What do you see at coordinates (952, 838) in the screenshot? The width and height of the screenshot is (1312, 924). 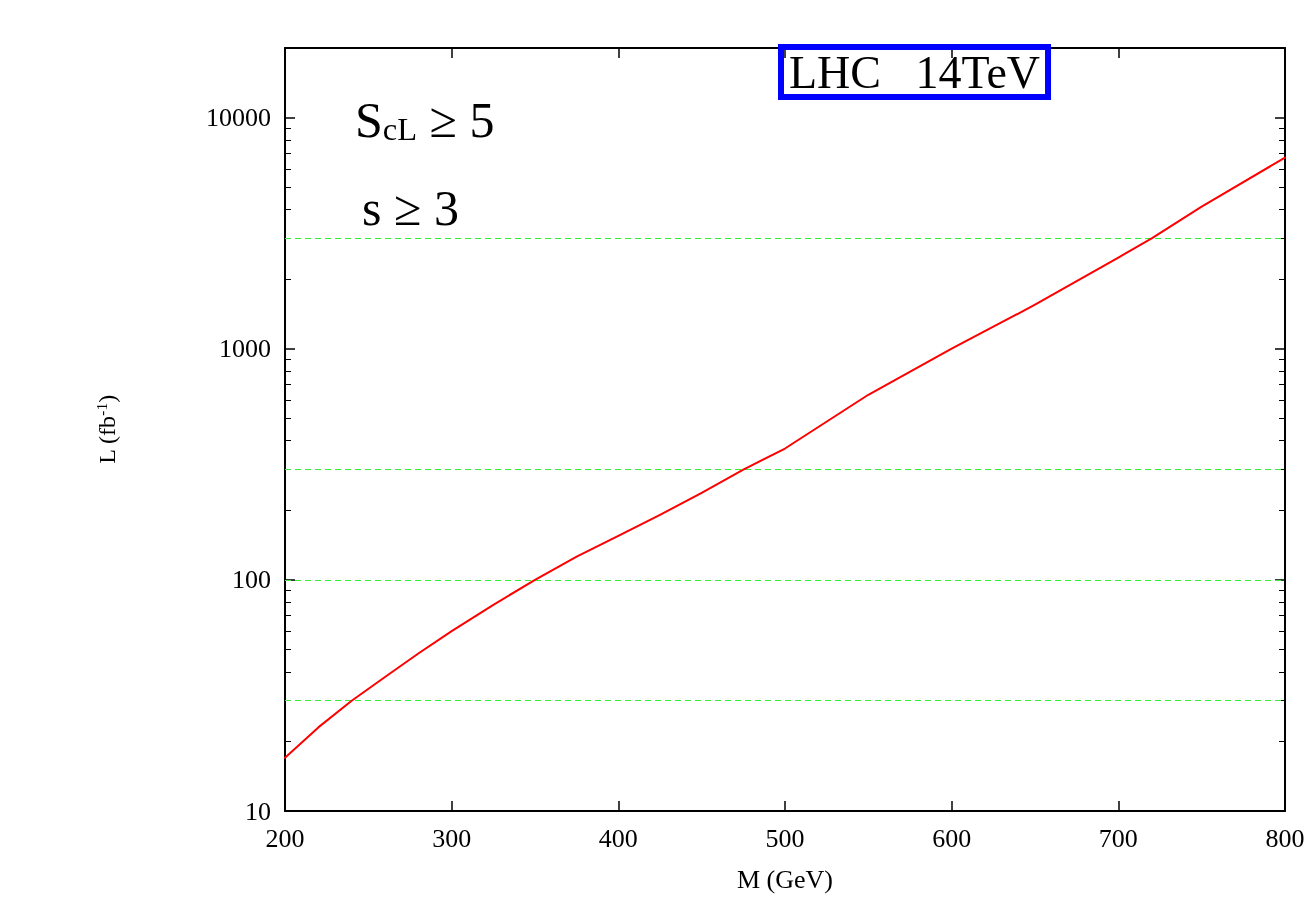 I see `x-tick-label: 600` at bounding box center [952, 838].